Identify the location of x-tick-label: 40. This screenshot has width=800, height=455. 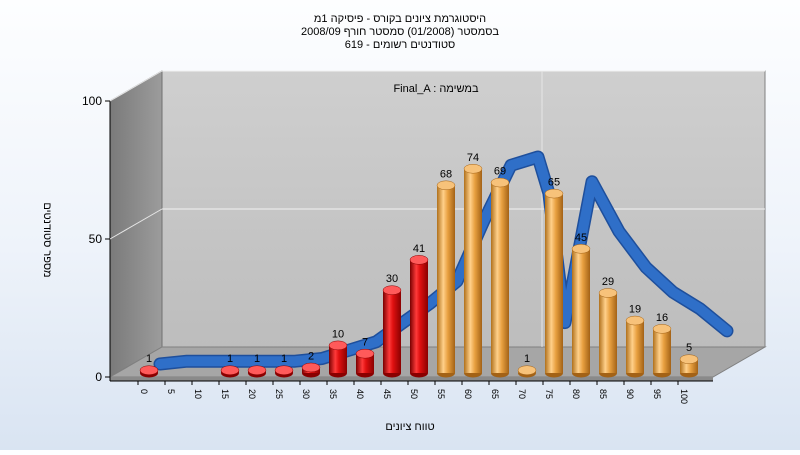
(360, 394).